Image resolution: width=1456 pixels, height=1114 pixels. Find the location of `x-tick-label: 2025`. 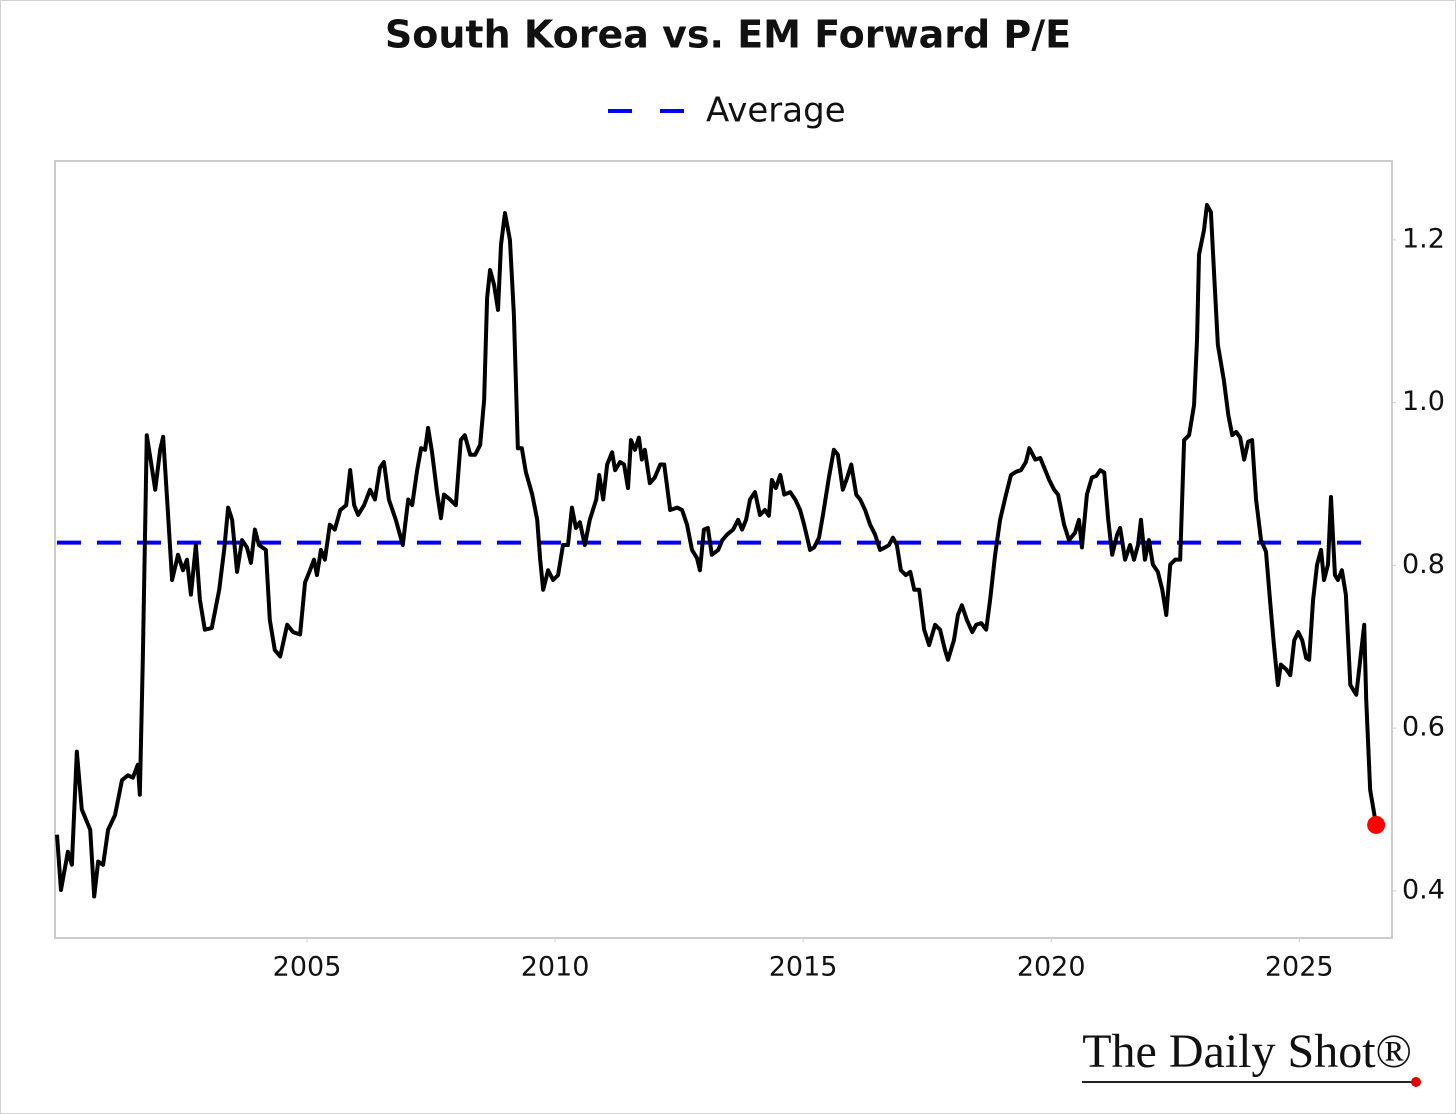

x-tick-label: 2025 is located at coordinates (1299, 967).